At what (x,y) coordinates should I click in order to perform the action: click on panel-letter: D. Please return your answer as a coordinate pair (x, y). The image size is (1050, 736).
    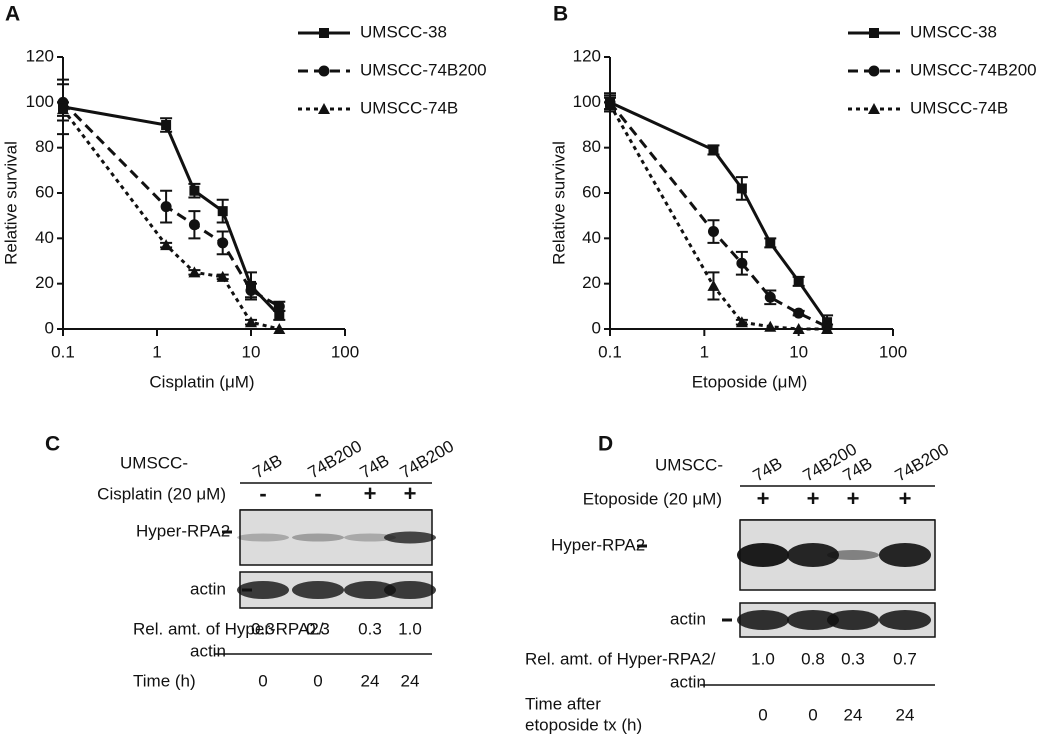
    Looking at the image, I should click on (605, 444).